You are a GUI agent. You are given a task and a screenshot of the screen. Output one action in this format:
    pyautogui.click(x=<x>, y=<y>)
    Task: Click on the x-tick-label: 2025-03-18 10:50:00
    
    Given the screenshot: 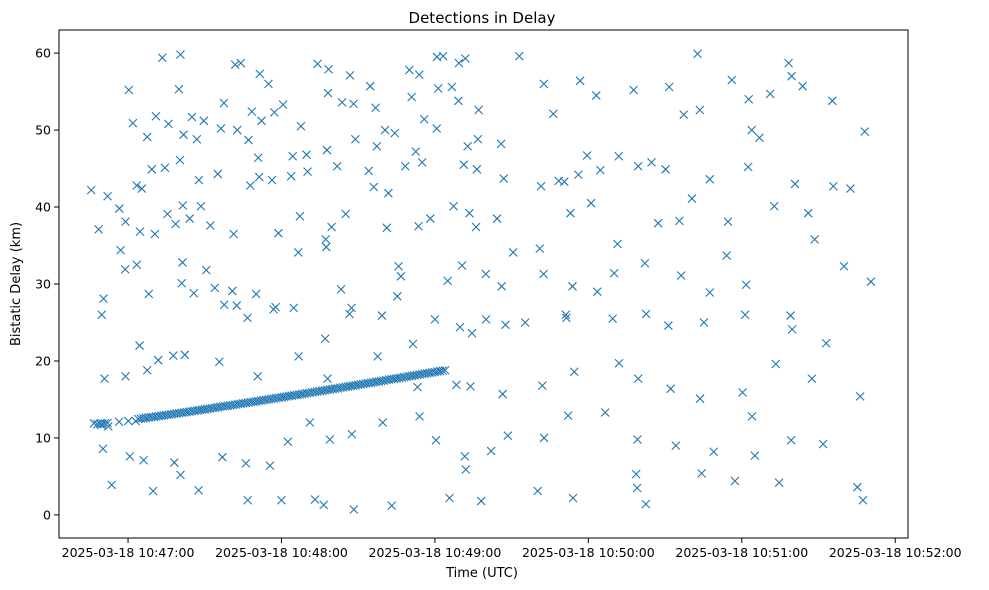 What is the action you would take?
    pyautogui.click(x=588, y=552)
    